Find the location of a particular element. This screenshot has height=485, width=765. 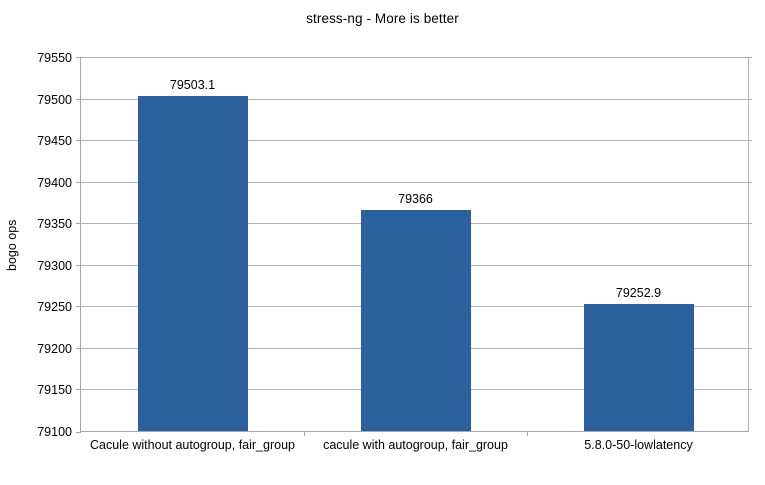

x-category-label: Cacule without autogroup, fair_group is located at coordinates (192, 445).